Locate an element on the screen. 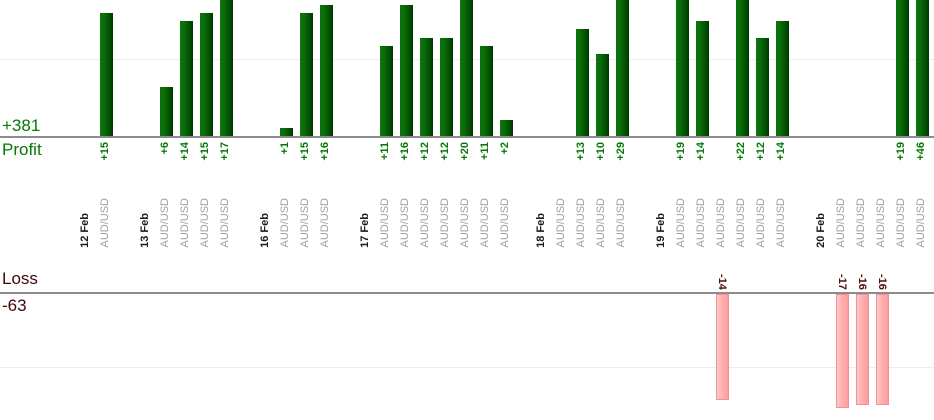 Image resolution: width=934 pixels, height=420 pixels. date-label: 20 Feb is located at coordinates (821, 230).